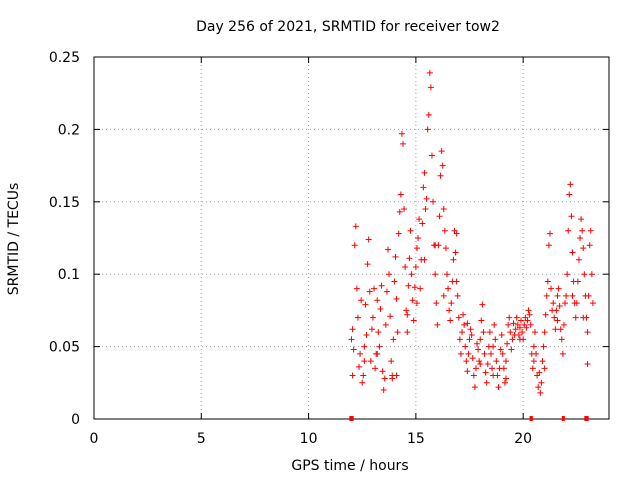 The width and height of the screenshot is (640, 480). Describe the element at coordinates (349, 466) in the screenshot. I see `x-axis-title: GPS time / hours` at that location.